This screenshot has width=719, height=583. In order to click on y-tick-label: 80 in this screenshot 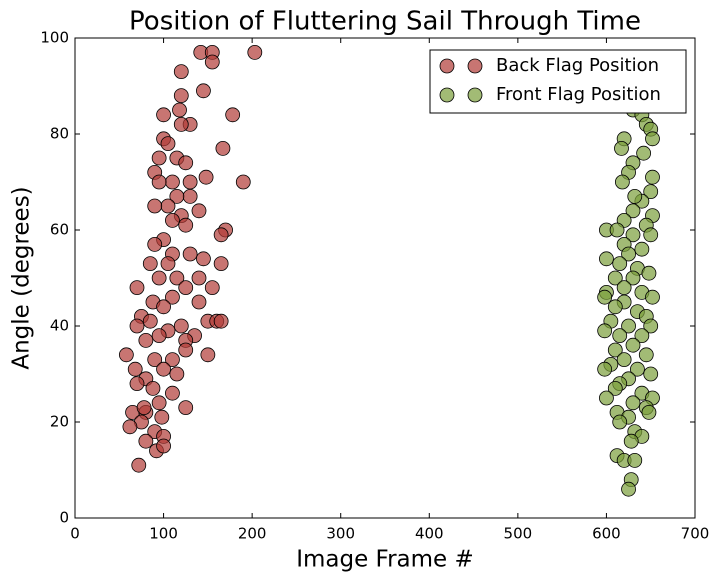, I will do `click(59, 134)`.